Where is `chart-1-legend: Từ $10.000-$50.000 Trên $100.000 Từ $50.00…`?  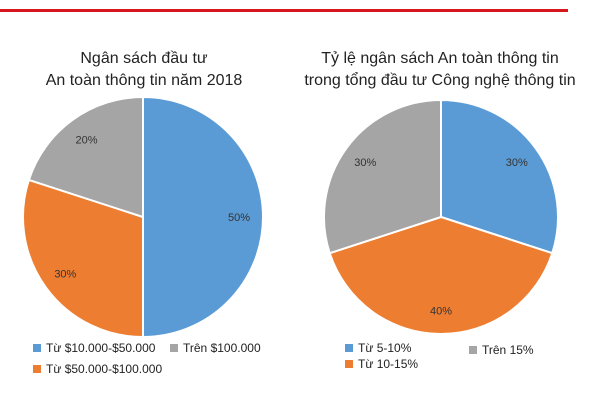 chart-1-legend: Từ $10.000-$50.000 Trên $100.000 Từ $50.00… is located at coordinates (147, 358).